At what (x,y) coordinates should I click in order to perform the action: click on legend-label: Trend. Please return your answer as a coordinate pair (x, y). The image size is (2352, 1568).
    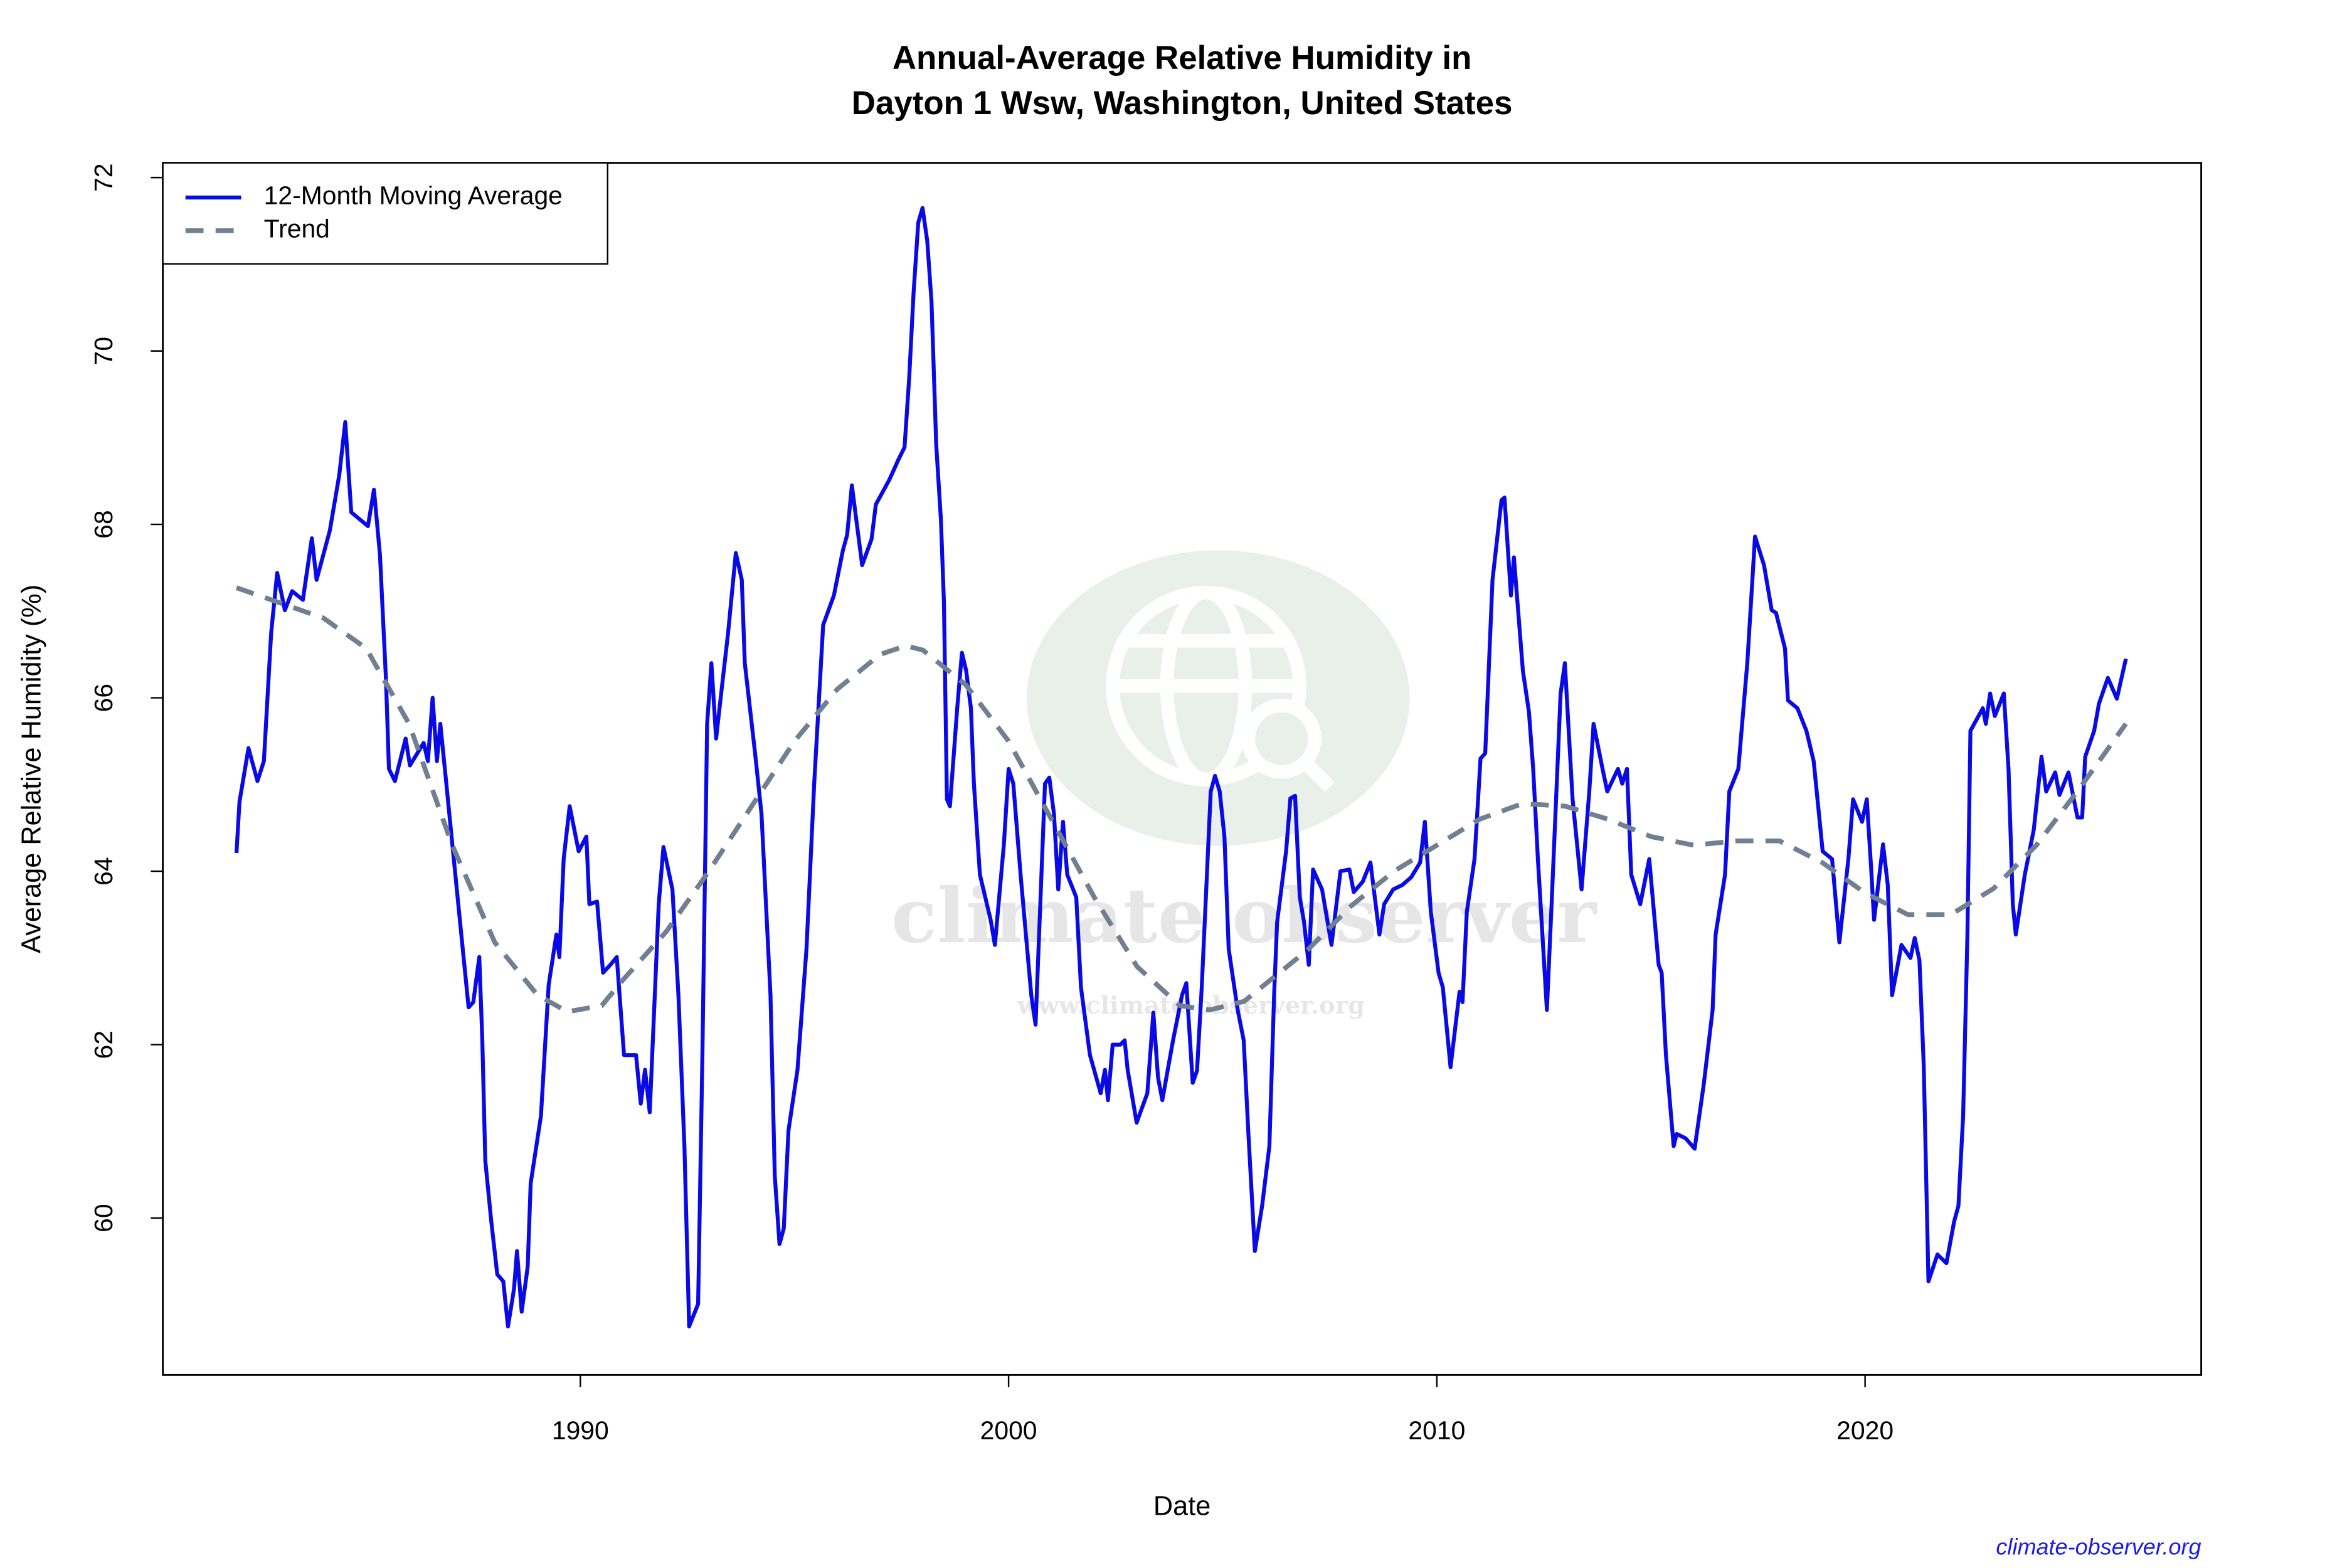
    Looking at the image, I should click on (297, 229).